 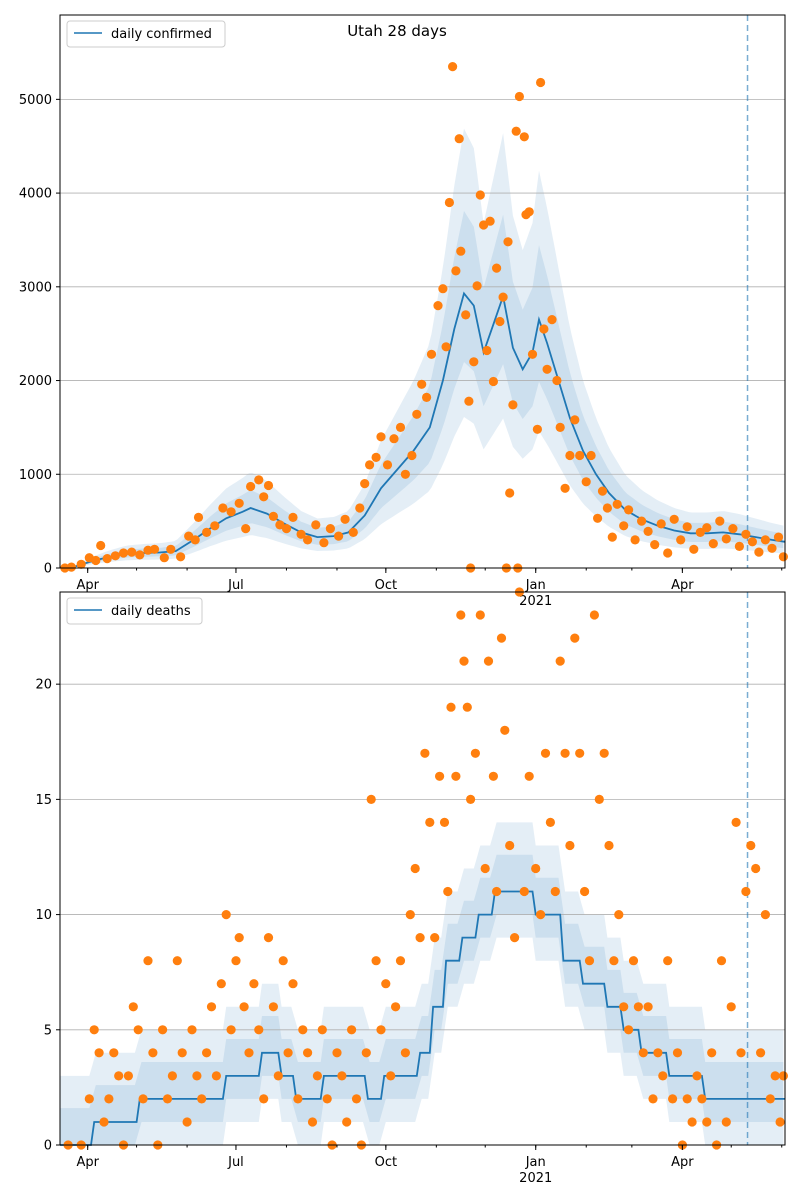 What do you see at coordinates (161, 34) in the screenshot?
I see `legend-label-confirmed: daily confirmed` at bounding box center [161, 34].